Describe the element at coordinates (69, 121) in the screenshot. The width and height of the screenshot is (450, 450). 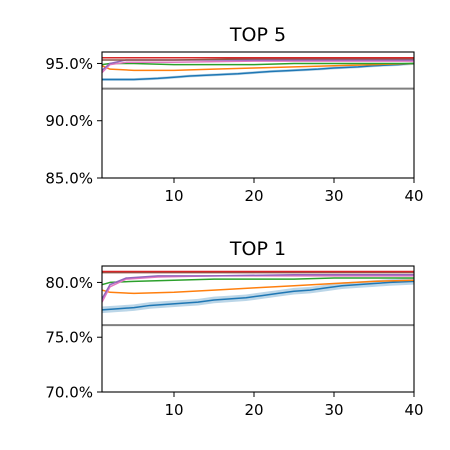
I see `y-tick-label: 90.0%` at that location.